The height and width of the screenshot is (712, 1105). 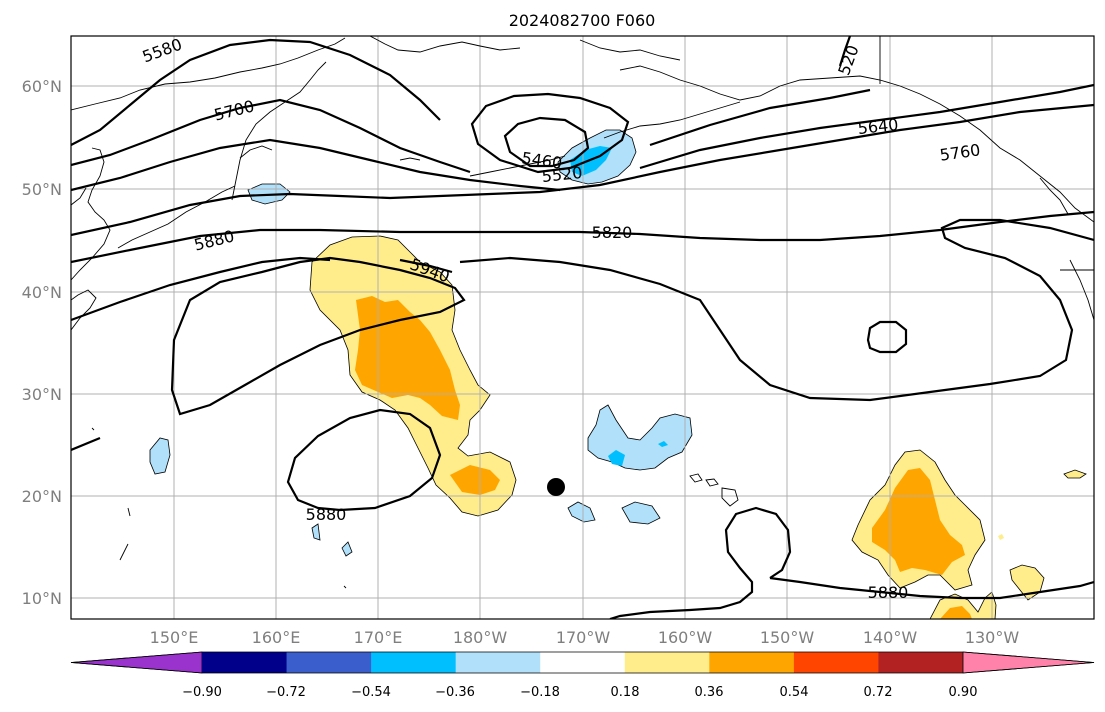 I want to click on colorbar-frame, so click(x=582, y=662).